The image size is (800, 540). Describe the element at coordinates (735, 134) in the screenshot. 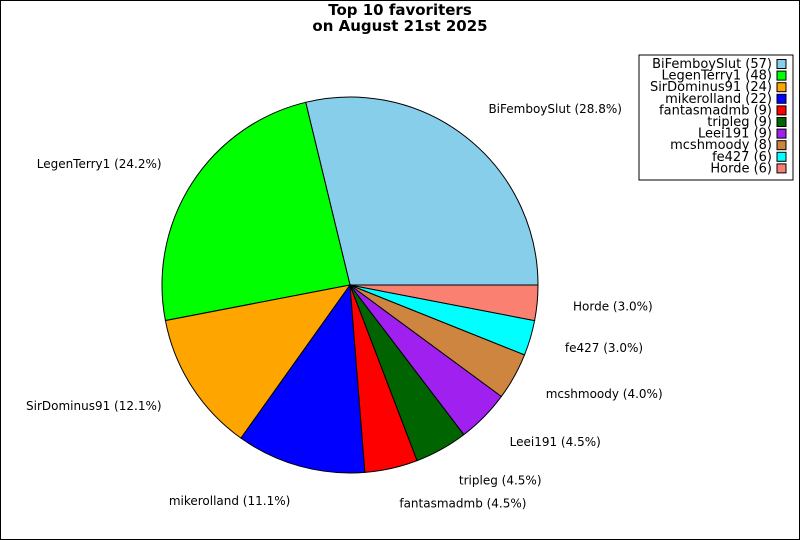

I see `legend-label-Leei191: Leei191 (9)` at that location.